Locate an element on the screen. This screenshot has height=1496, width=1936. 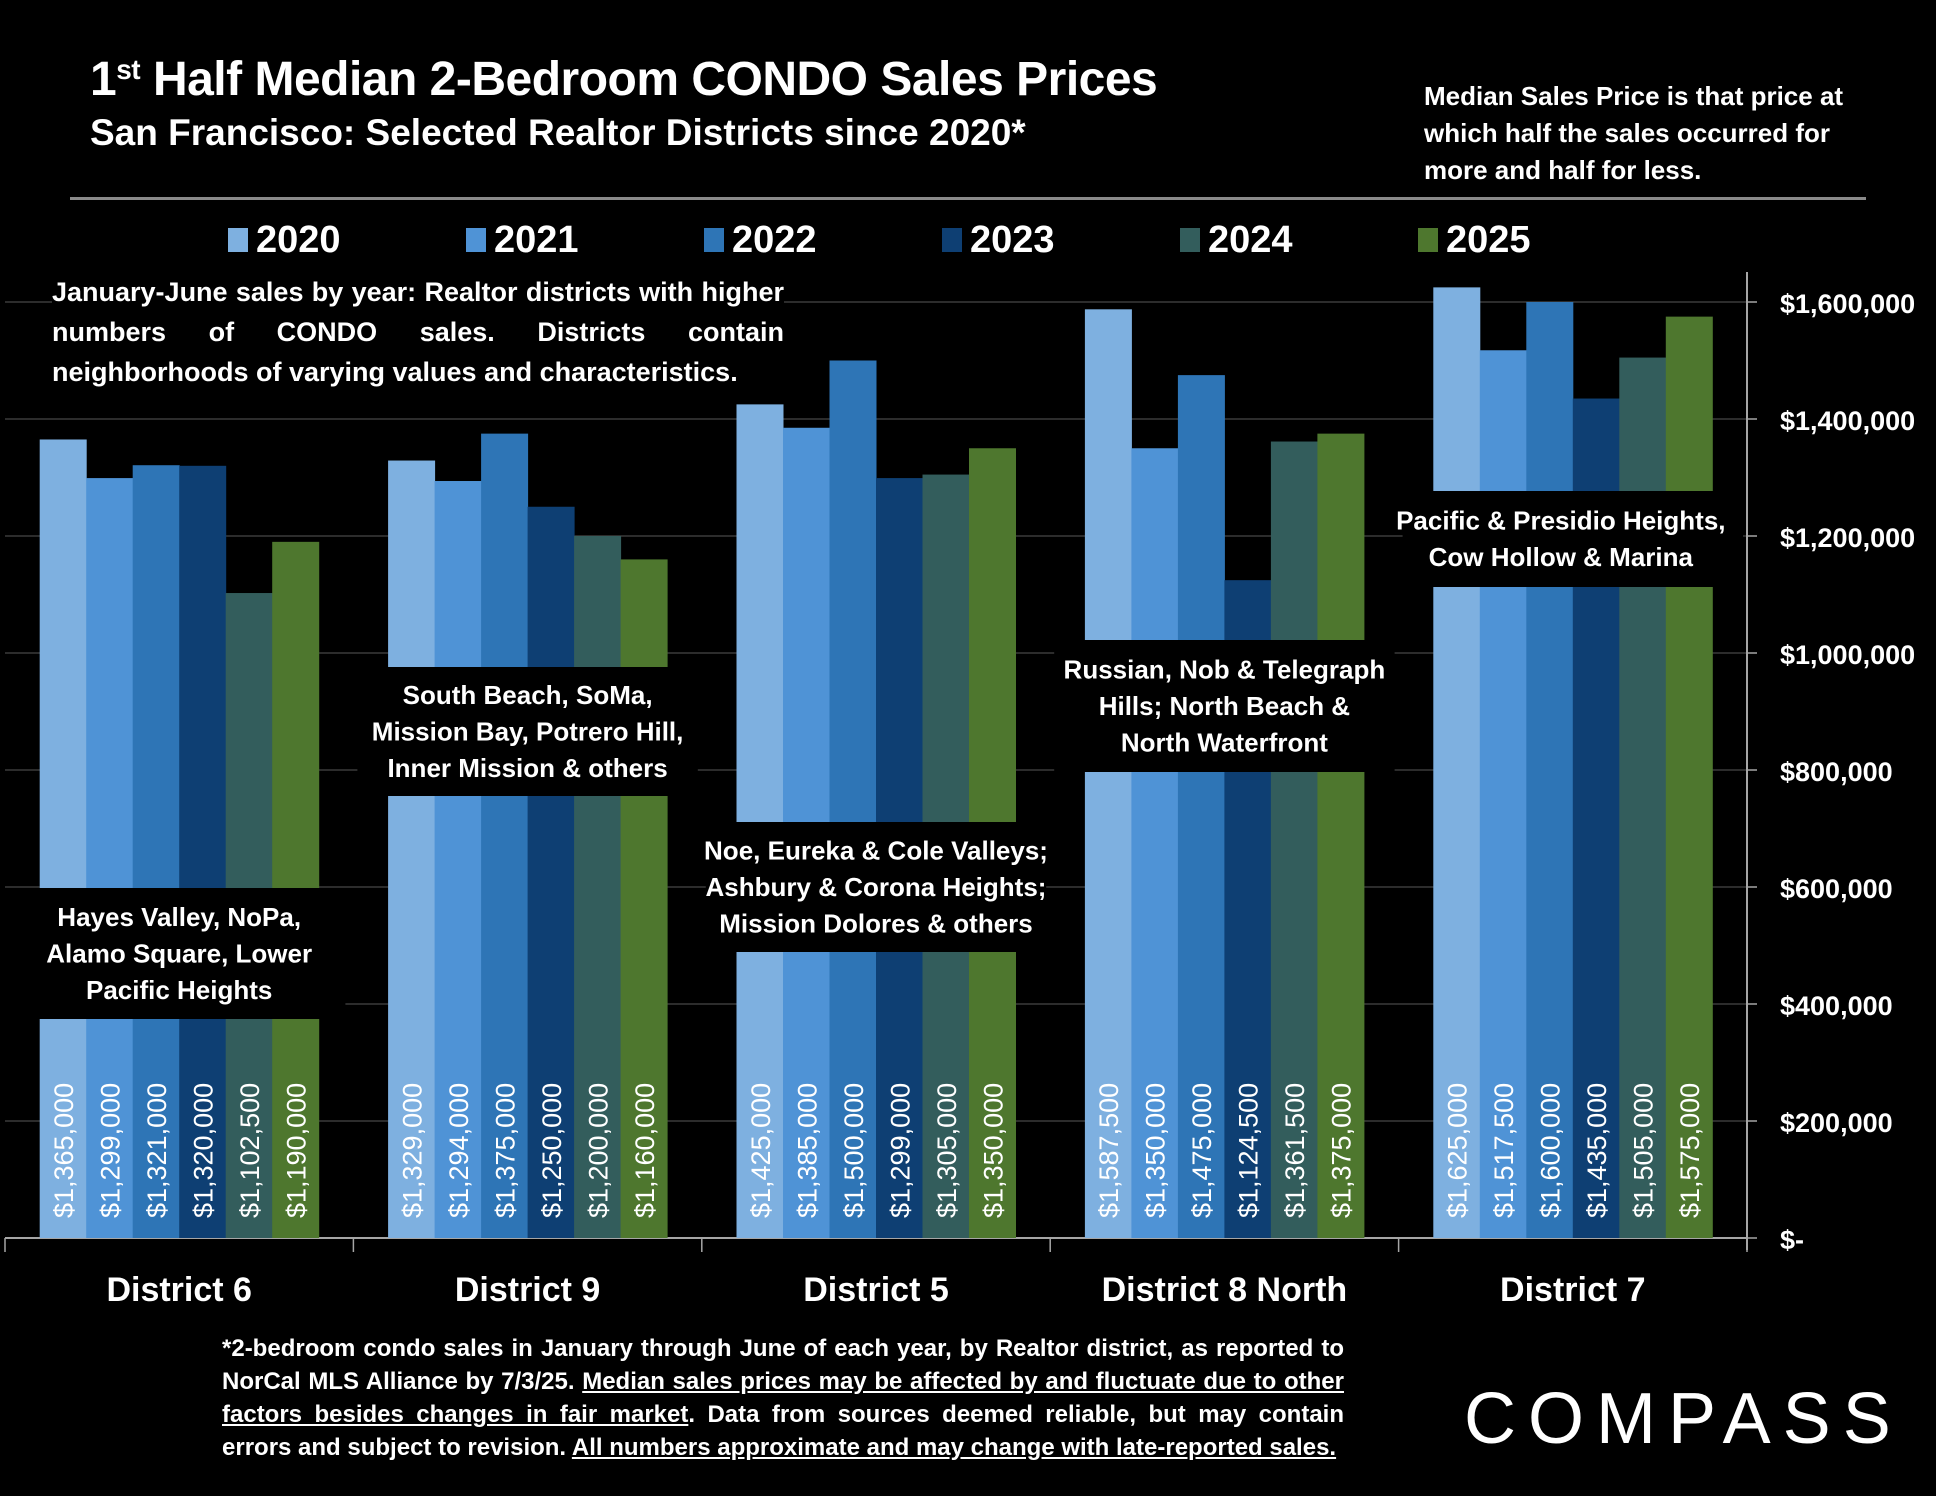
y-tick-label: $1,400,000 is located at coordinates (1847, 421).